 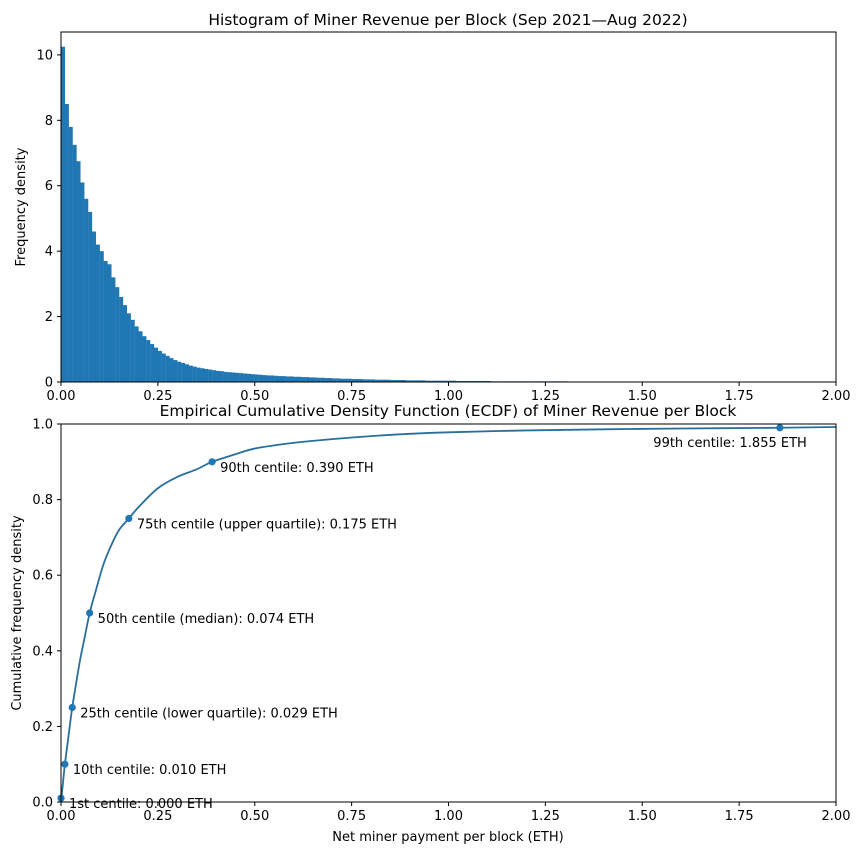 I want to click on centile-label: 75th centile (upper quartile): 0.175 ETH, so click(x=267, y=525).